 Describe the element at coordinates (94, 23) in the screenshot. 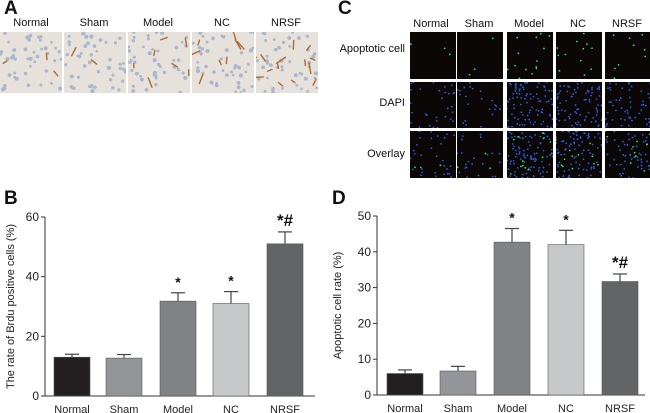

I see `a-col-label: Sham` at that location.